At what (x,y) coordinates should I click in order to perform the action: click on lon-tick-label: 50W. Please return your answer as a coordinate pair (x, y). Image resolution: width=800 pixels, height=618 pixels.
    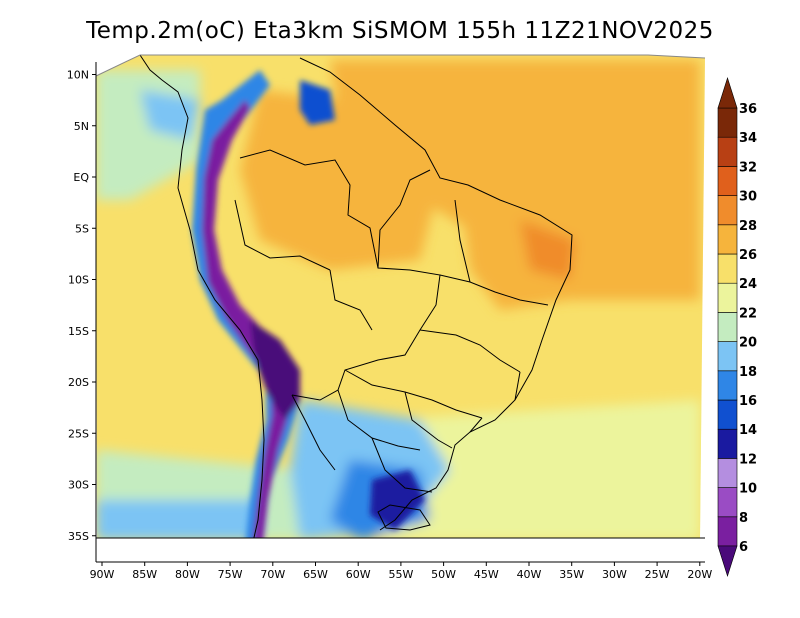
    Looking at the image, I should click on (443, 574).